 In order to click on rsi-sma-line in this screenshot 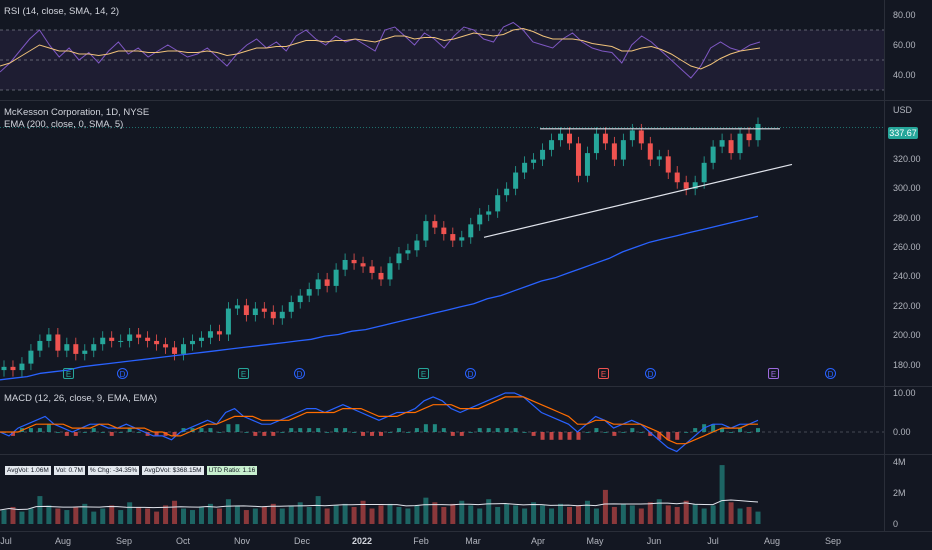, I will do `click(380, 48)`.